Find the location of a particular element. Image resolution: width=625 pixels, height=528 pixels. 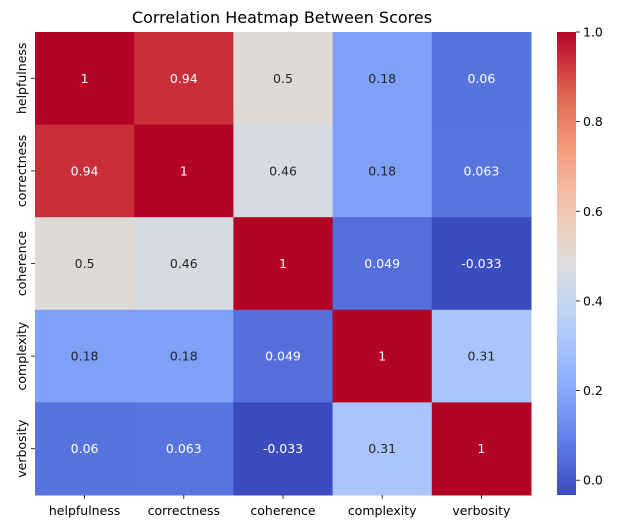

heatmap-cell-r4-c0 is located at coordinates (85, 449).